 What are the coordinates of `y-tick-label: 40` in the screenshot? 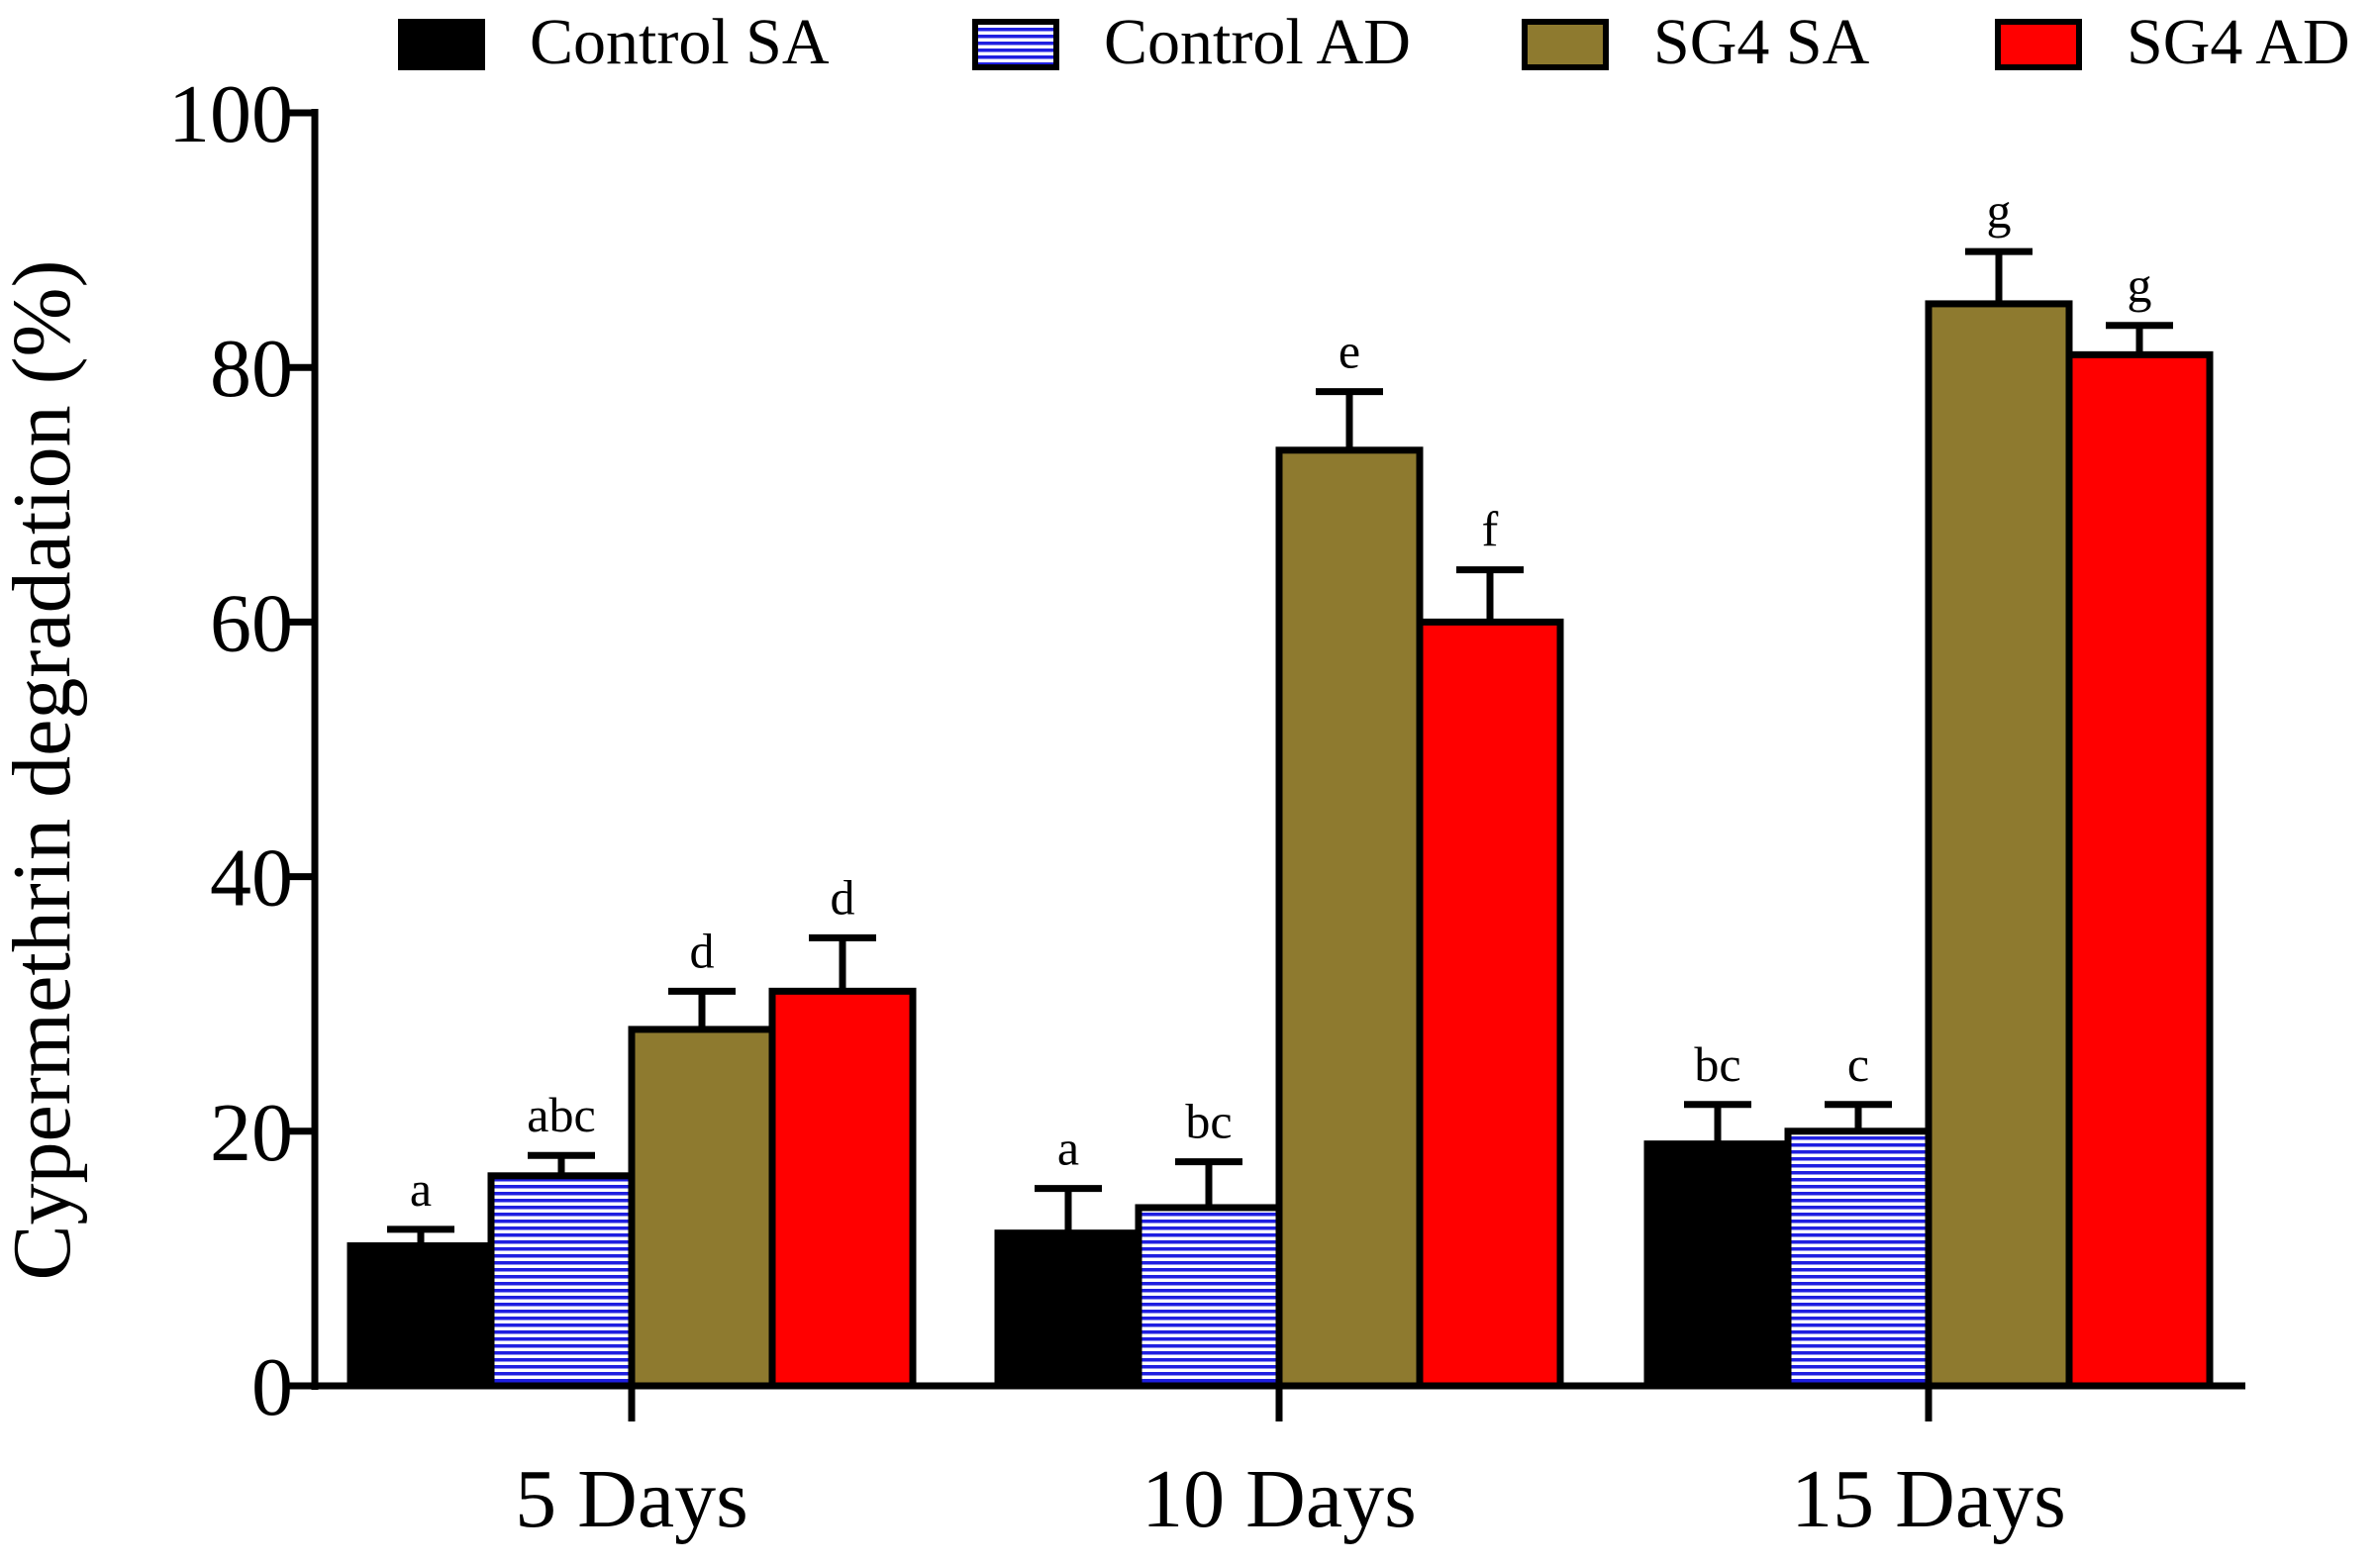 It's located at (251, 878).